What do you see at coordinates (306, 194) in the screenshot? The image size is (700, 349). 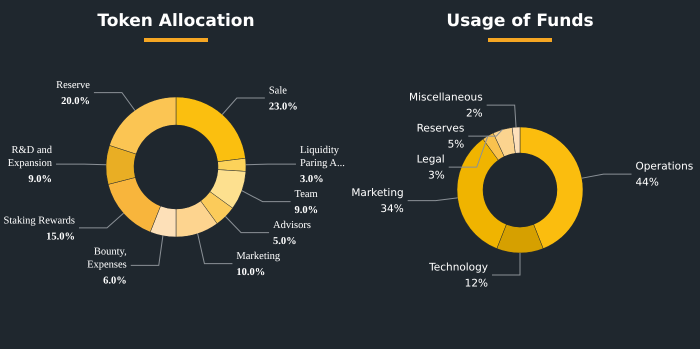 I see `slice-label: Team` at bounding box center [306, 194].